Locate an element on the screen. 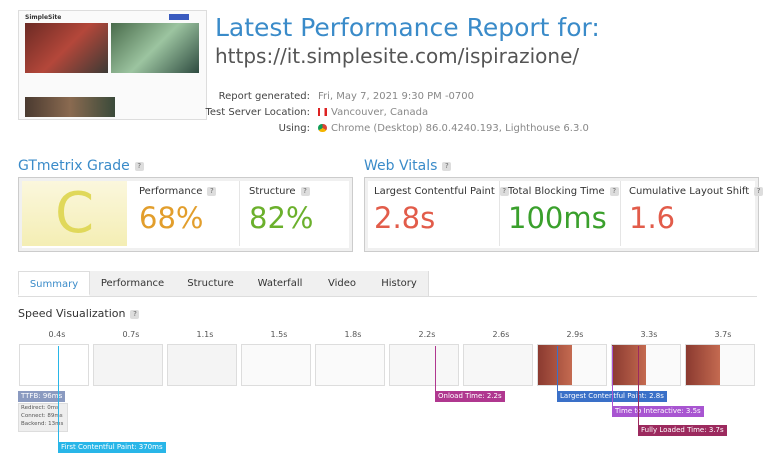 The height and width of the screenshot is (468, 768). ttfb-detail: Connect: 89ms is located at coordinates (42, 416).